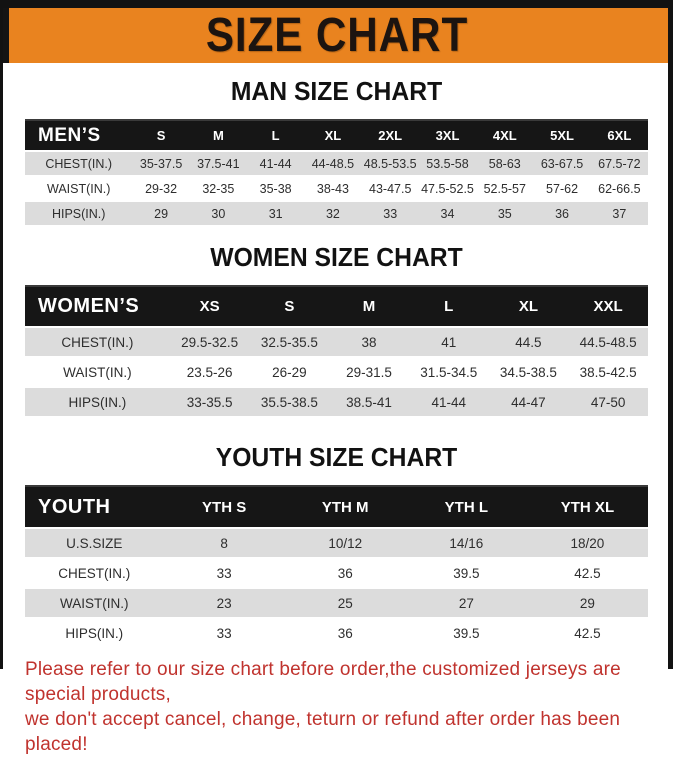 This screenshot has height=757, width=673. I want to click on data-cell: 44.5, so click(528, 343).